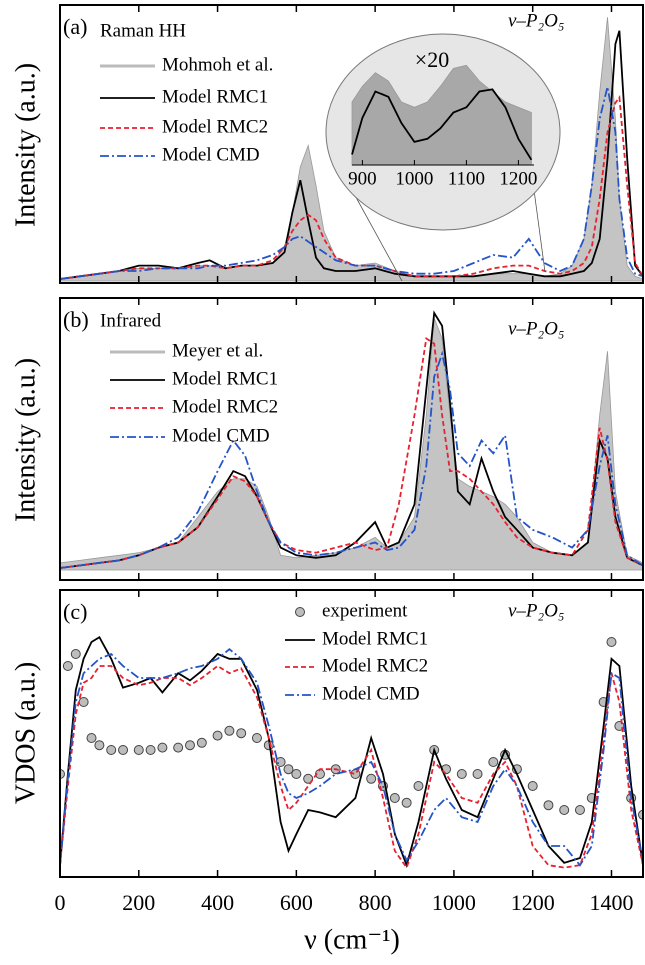 This screenshot has width=645, height=965. I want to click on inset-tick-label: 1200, so click(518, 178).